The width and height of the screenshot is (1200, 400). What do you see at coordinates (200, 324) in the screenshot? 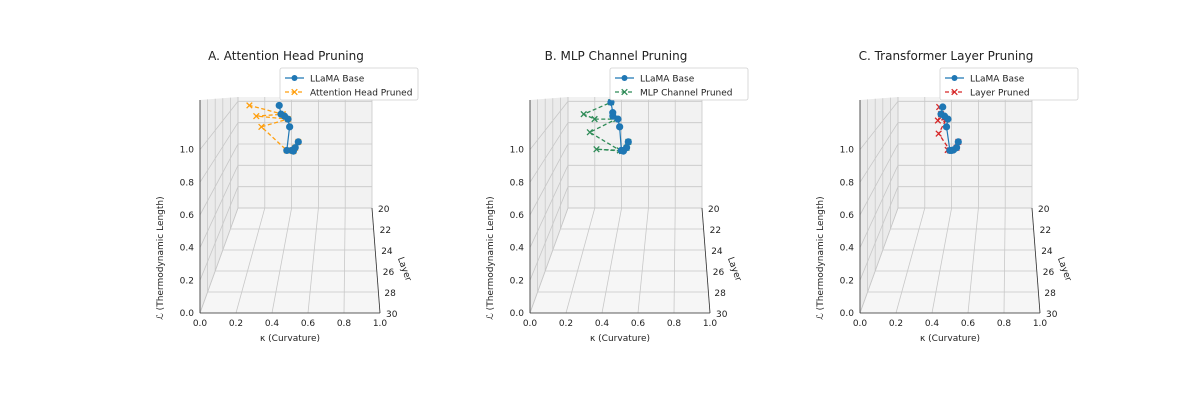
I see `kappa-tick-label: 0.0` at bounding box center [200, 324].